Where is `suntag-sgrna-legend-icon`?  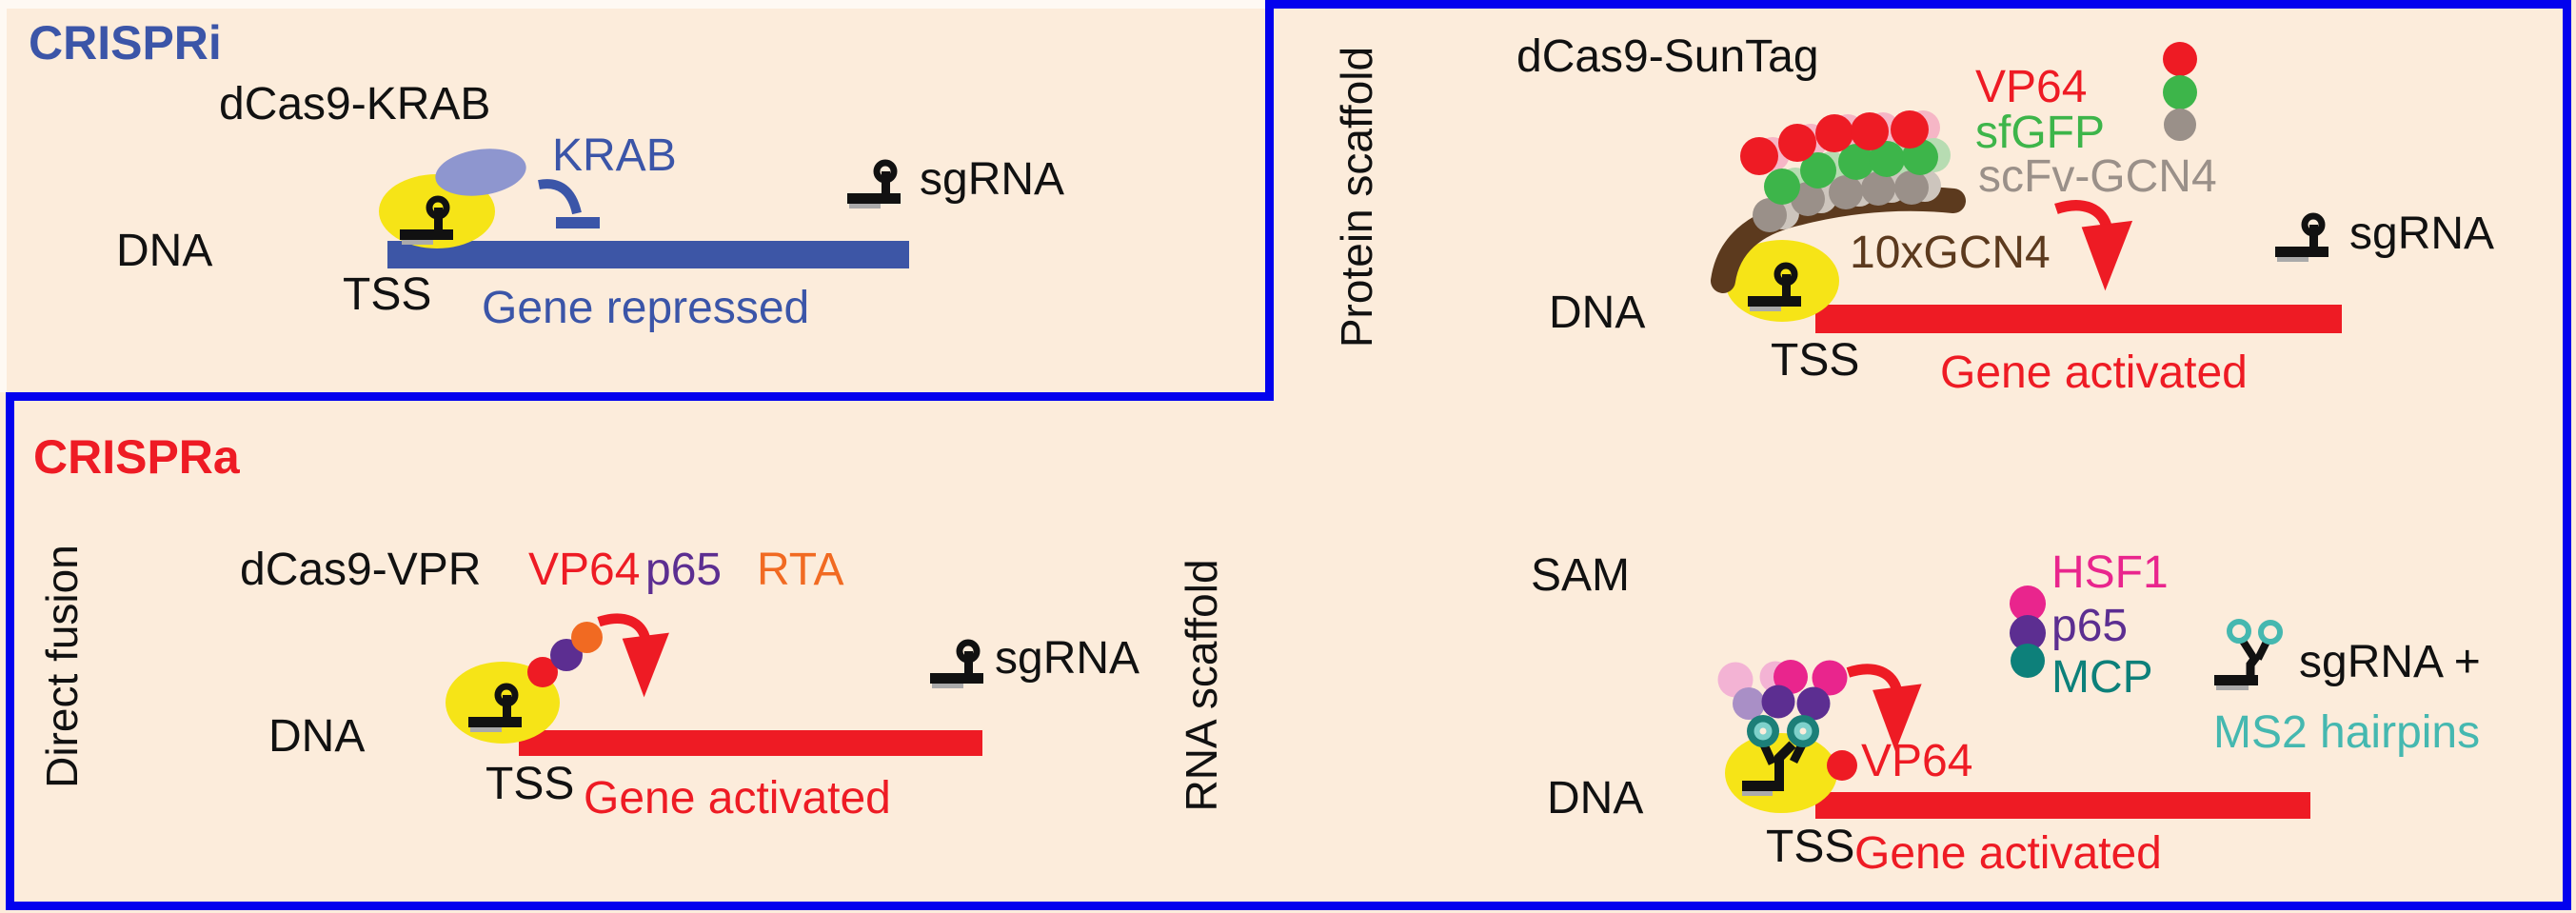 suntag-sgrna-legend-icon is located at coordinates (2301, 237).